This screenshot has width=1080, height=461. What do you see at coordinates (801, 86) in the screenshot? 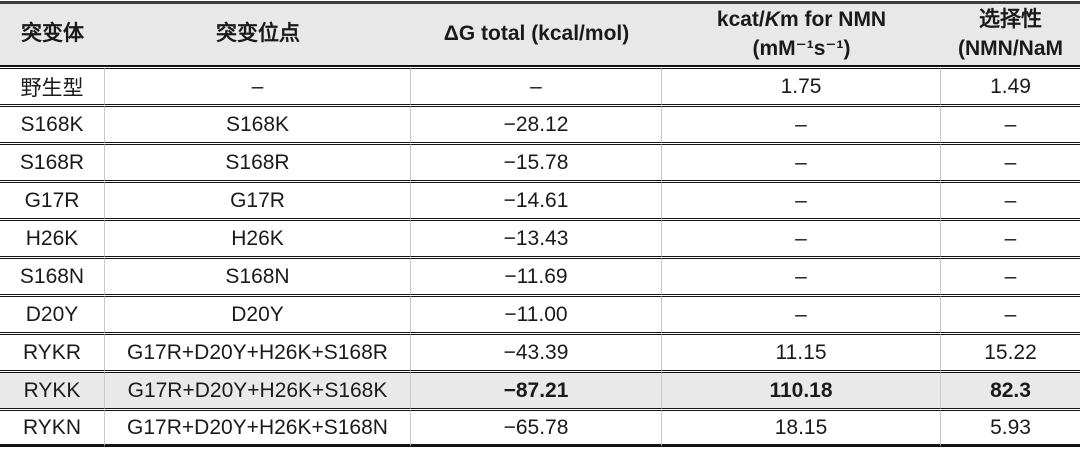
I see `kcat-km-cell: 1.75` at bounding box center [801, 86].